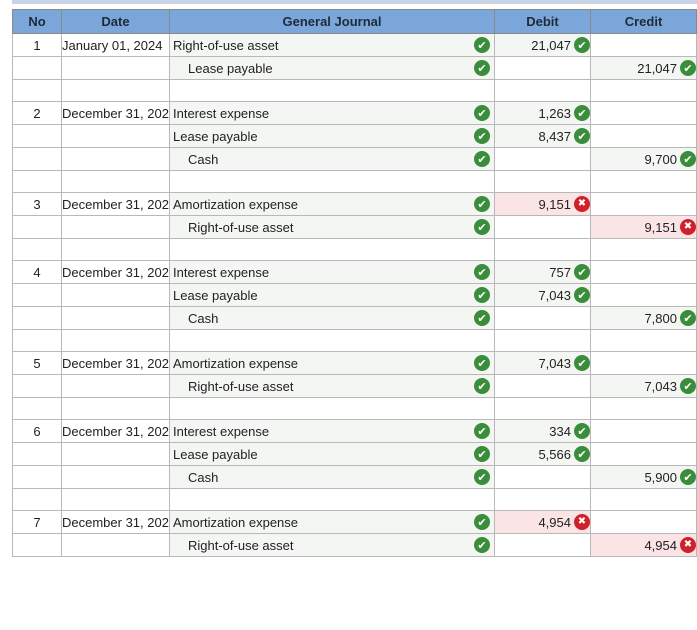 This screenshot has height=630, width=697. I want to click on debit-cell: 757 ✔, so click(542, 272).